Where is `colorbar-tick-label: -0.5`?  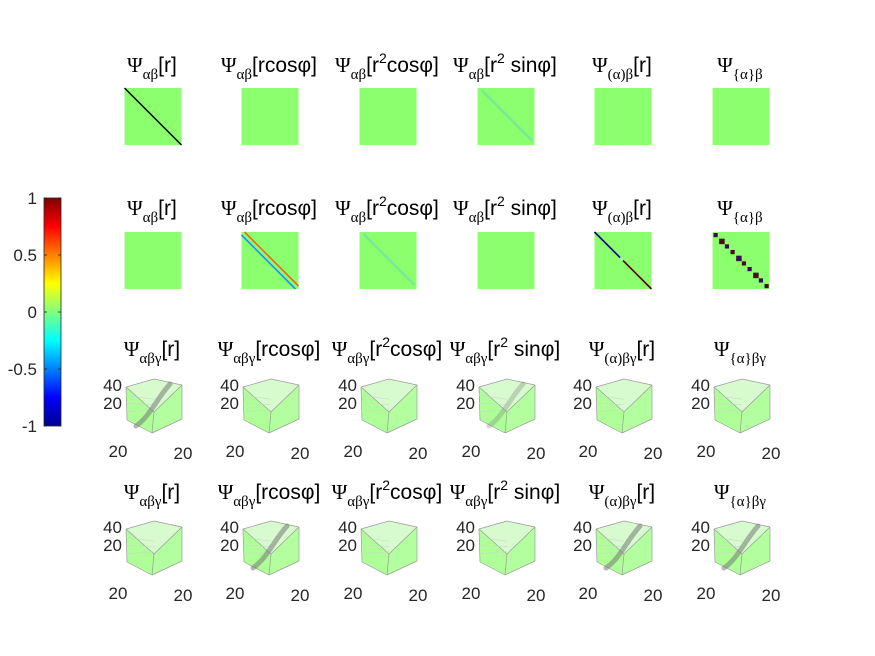 colorbar-tick-label: -0.5 is located at coordinates (22, 369).